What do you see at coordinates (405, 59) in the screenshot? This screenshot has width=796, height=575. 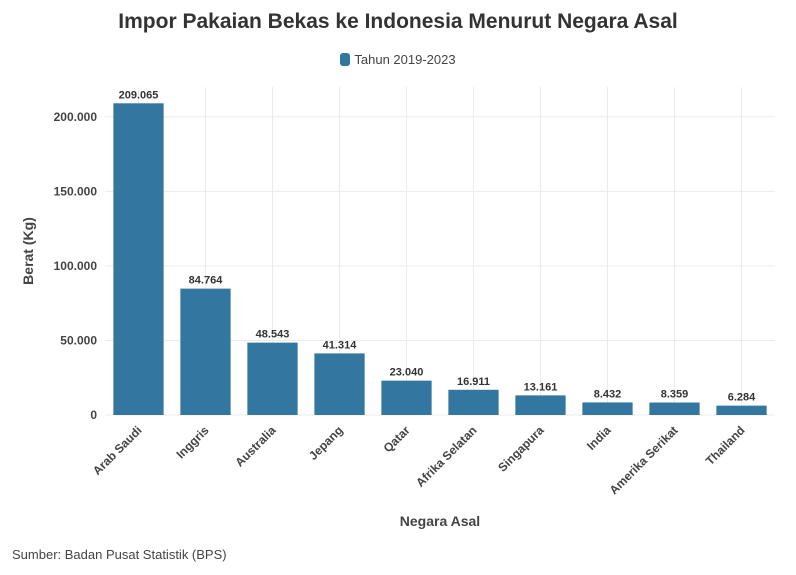 I see `legend-label: Tahun 2019-2023` at bounding box center [405, 59].